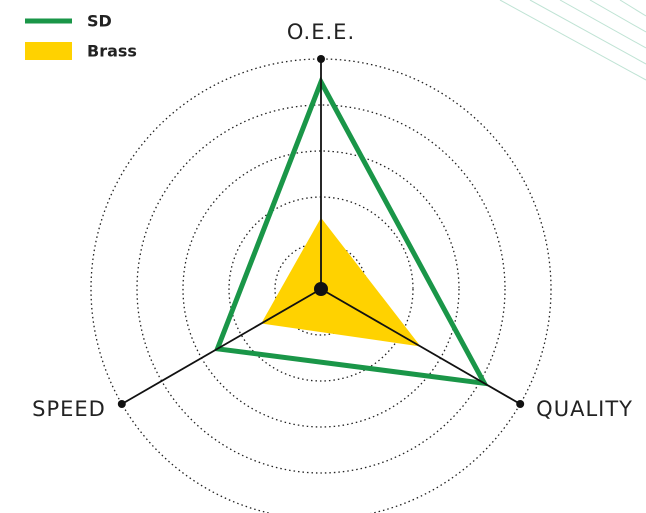 The image size is (646, 513). I want to click on axis-label: QUALITY, so click(584, 409).